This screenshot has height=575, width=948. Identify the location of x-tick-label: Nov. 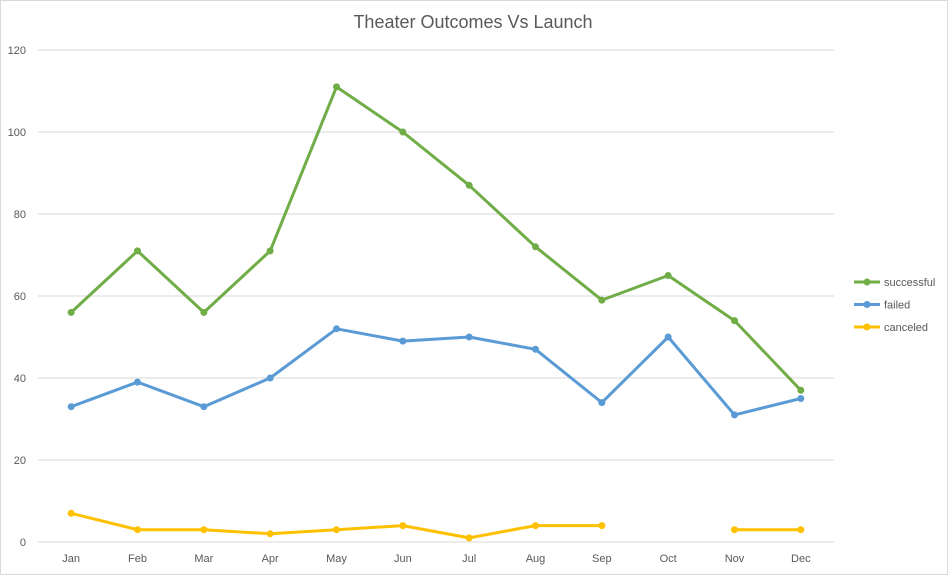
(735, 559).